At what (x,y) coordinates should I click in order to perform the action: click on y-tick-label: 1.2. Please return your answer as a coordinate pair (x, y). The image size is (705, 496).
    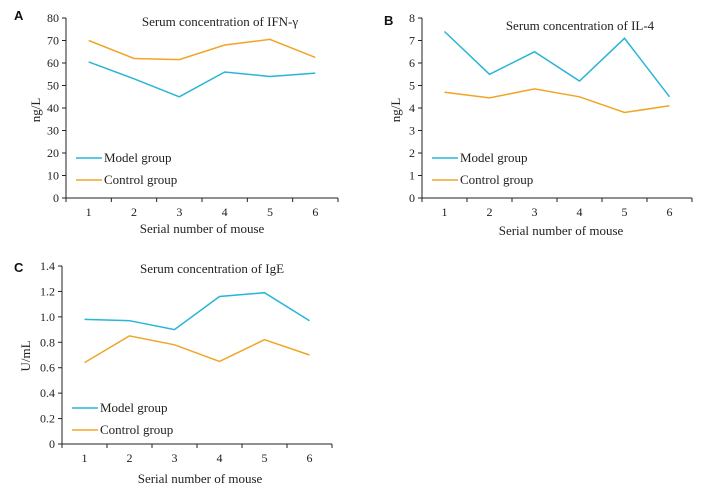
    Looking at the image, I should click on (47, 291).